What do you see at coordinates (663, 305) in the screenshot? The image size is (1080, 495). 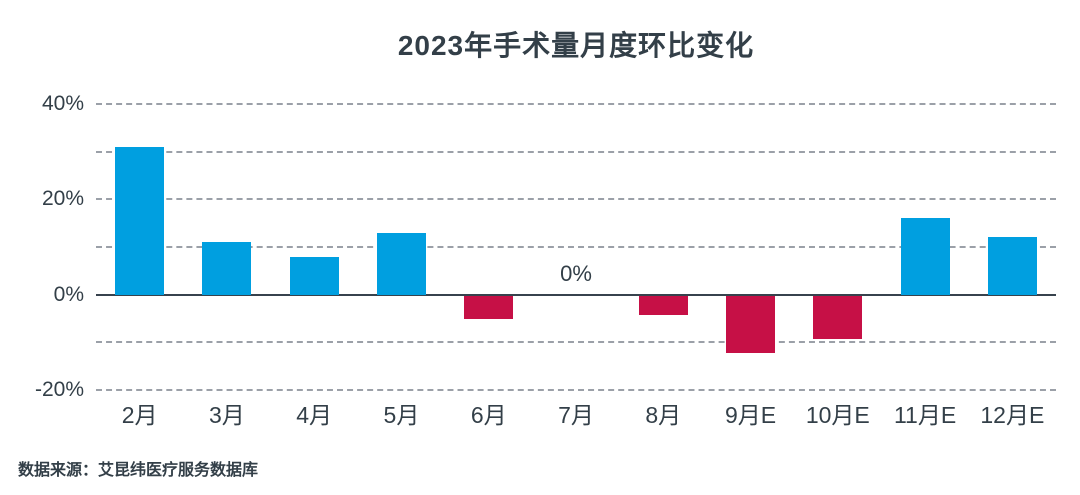 I see `bar-8月` at bounding box center [663, 305].